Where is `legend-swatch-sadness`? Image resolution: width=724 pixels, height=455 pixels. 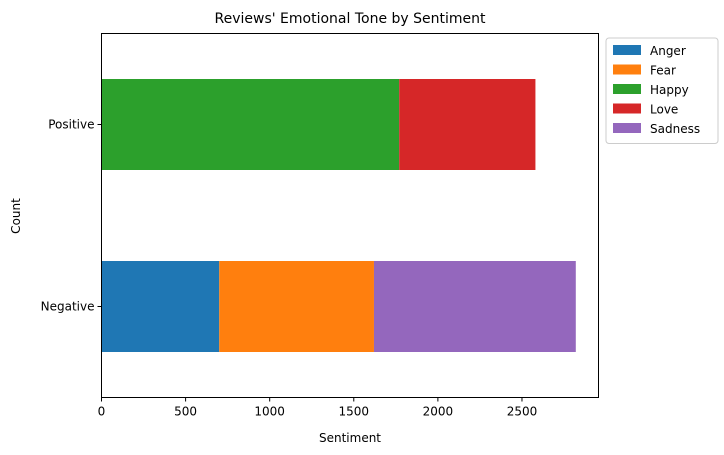
legend-swatch-sadness is located at coordinates (627, 128).